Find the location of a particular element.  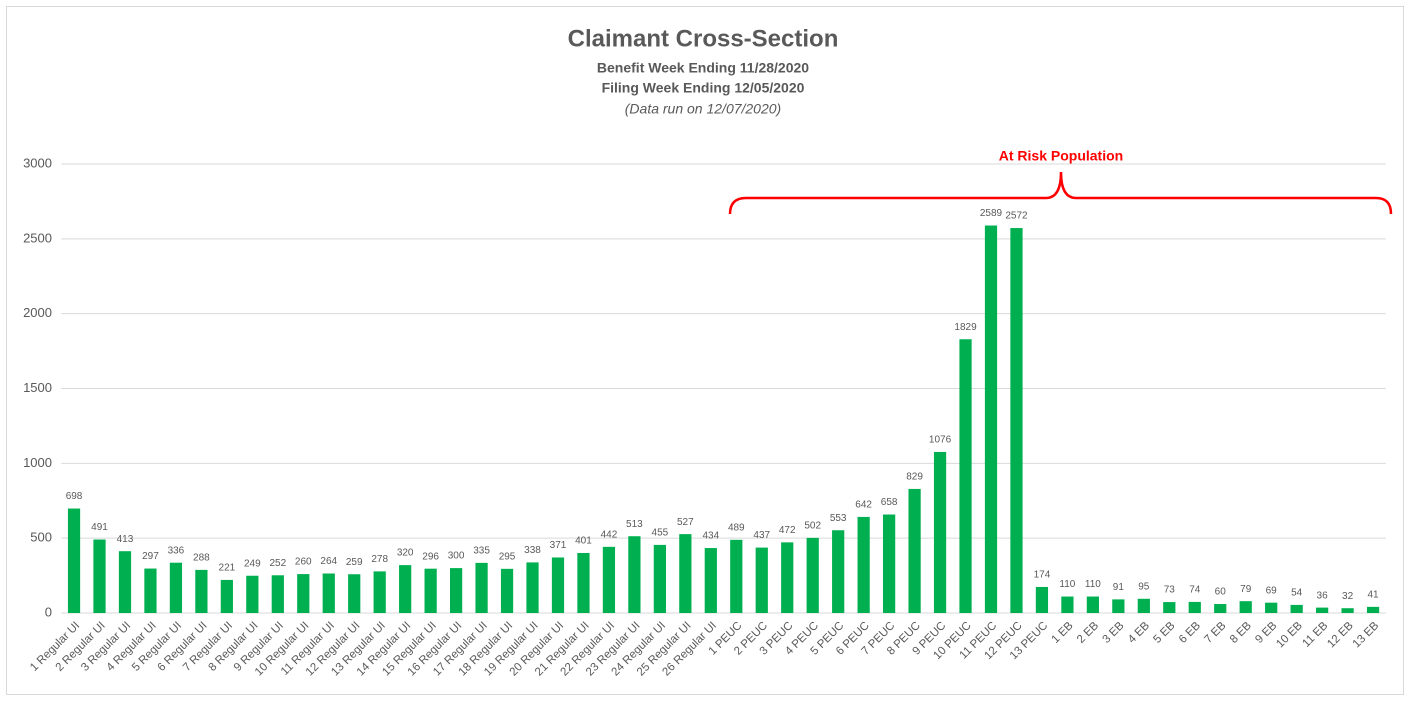

data-label: 336 is located at coordinates (176, 550).